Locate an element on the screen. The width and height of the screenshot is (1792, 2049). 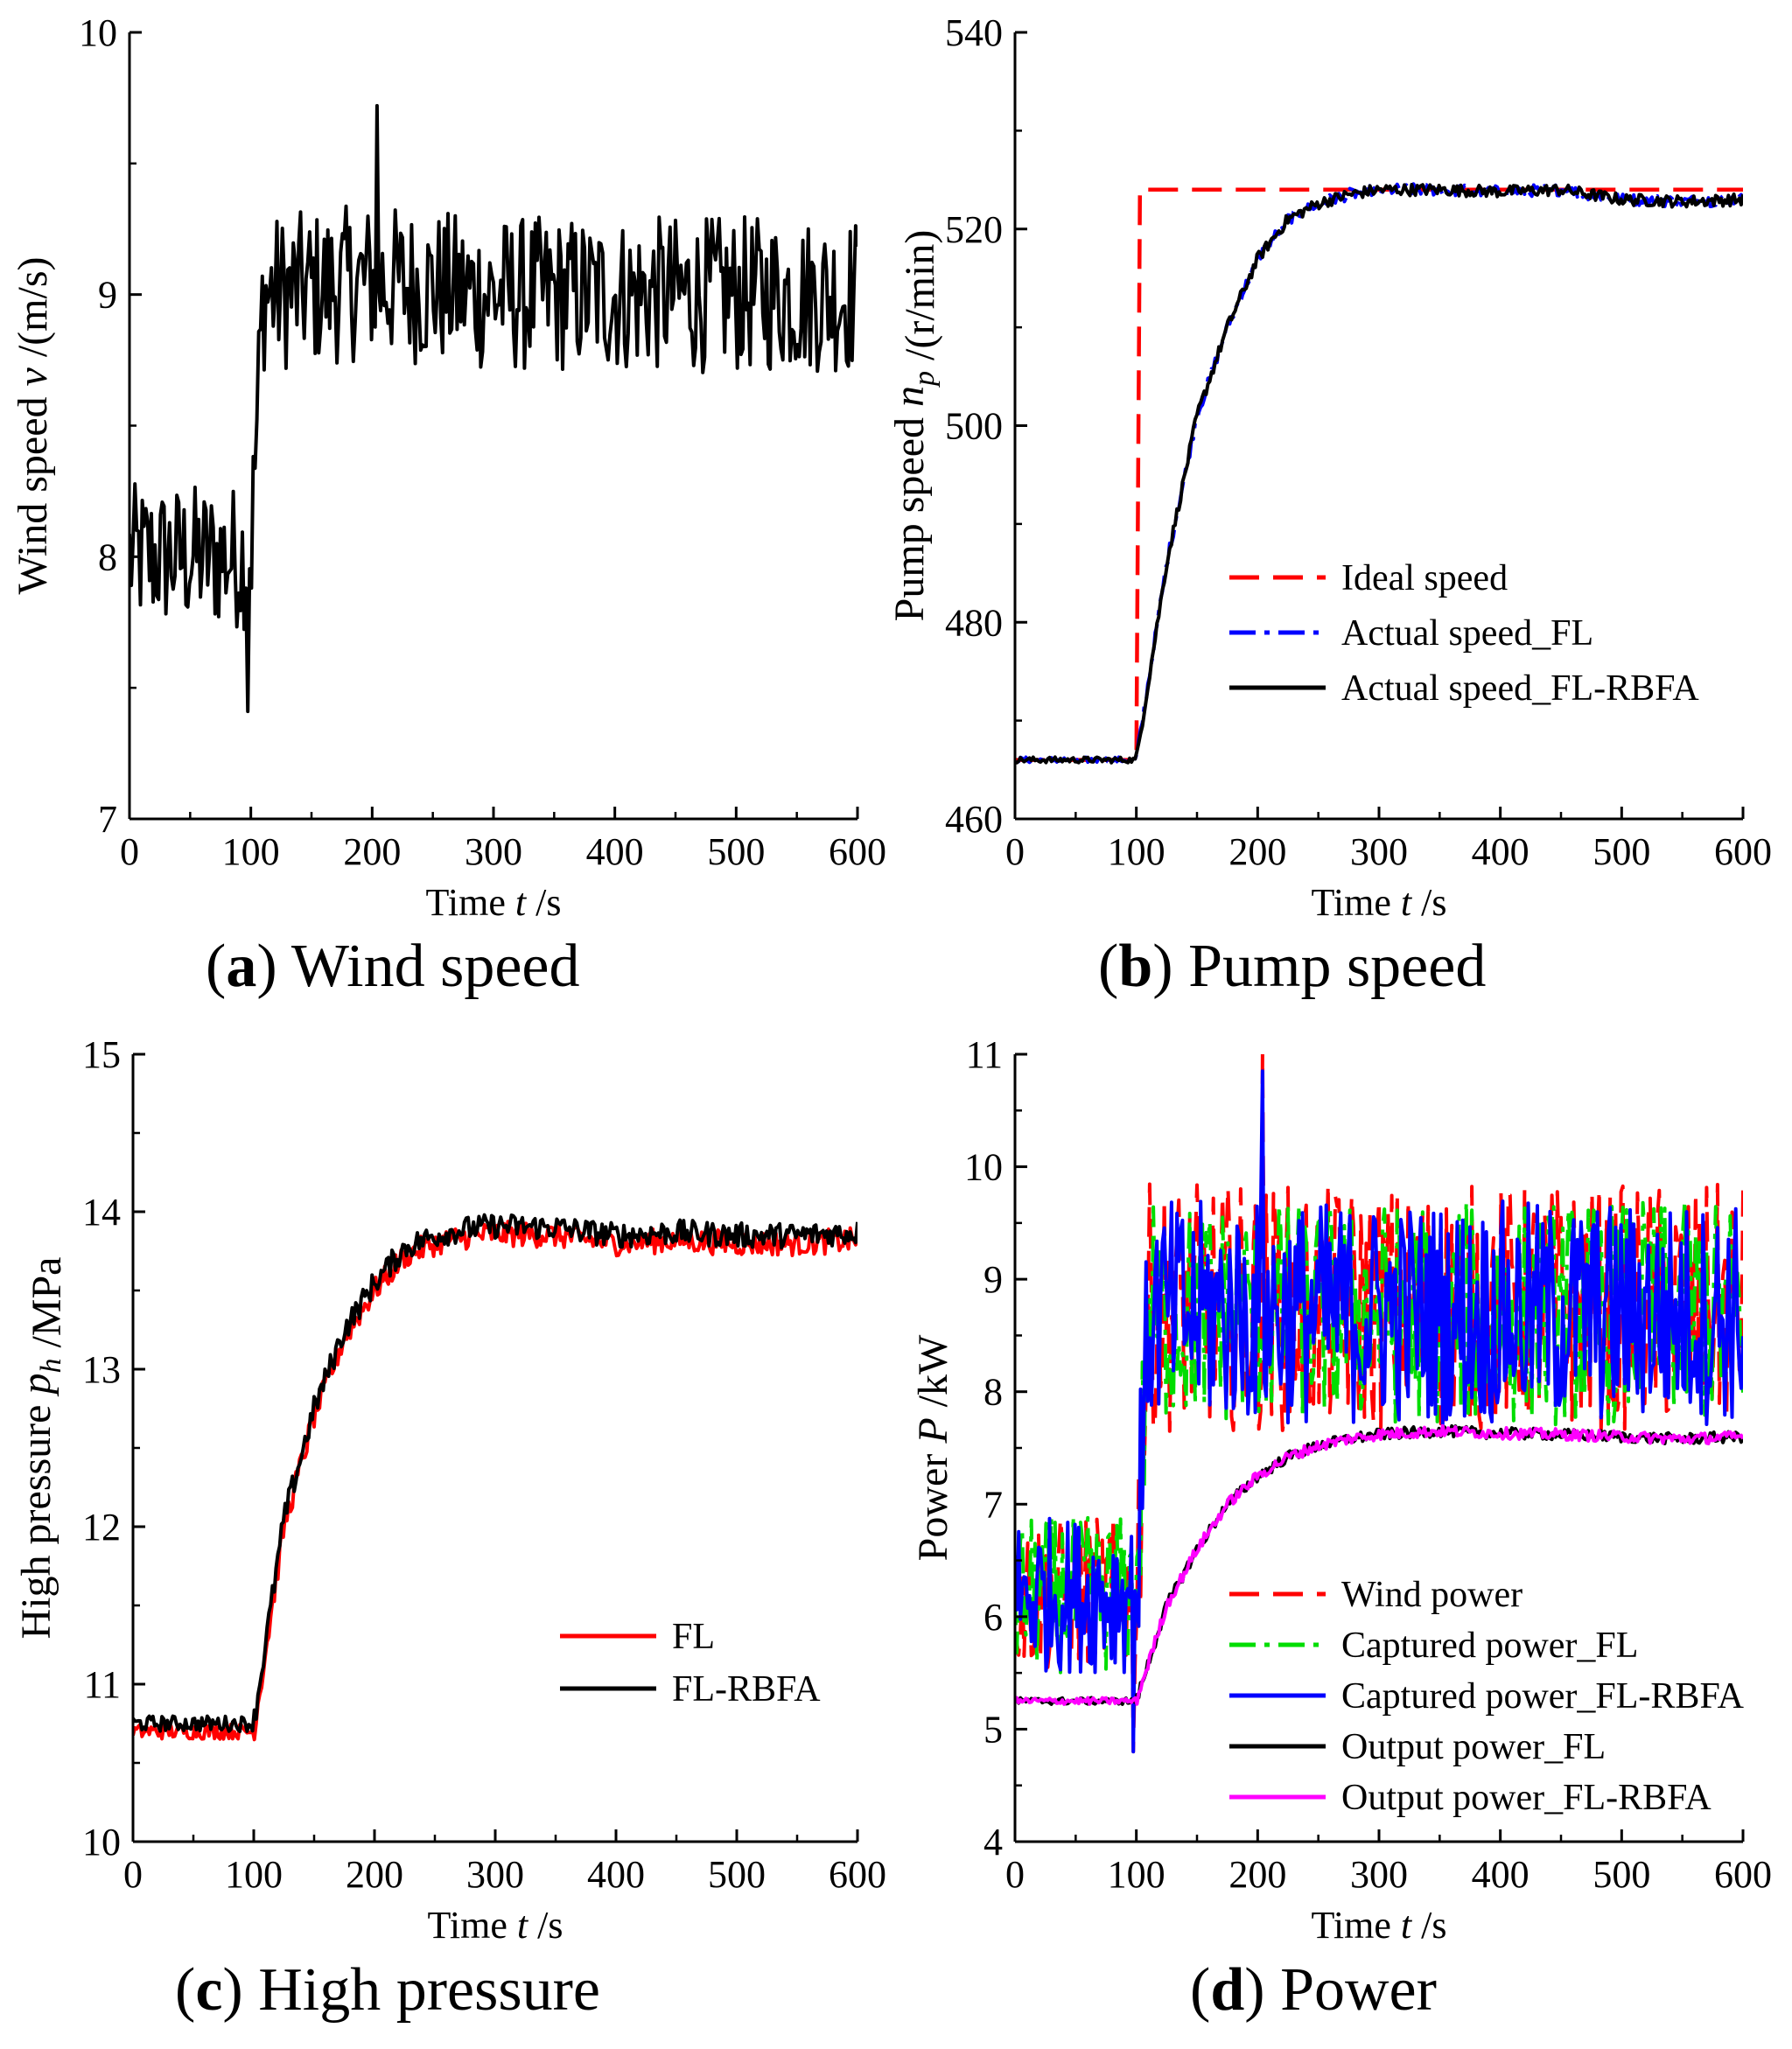
y-tick-label-c-2: 12 is located at coordinates (101, 1528).